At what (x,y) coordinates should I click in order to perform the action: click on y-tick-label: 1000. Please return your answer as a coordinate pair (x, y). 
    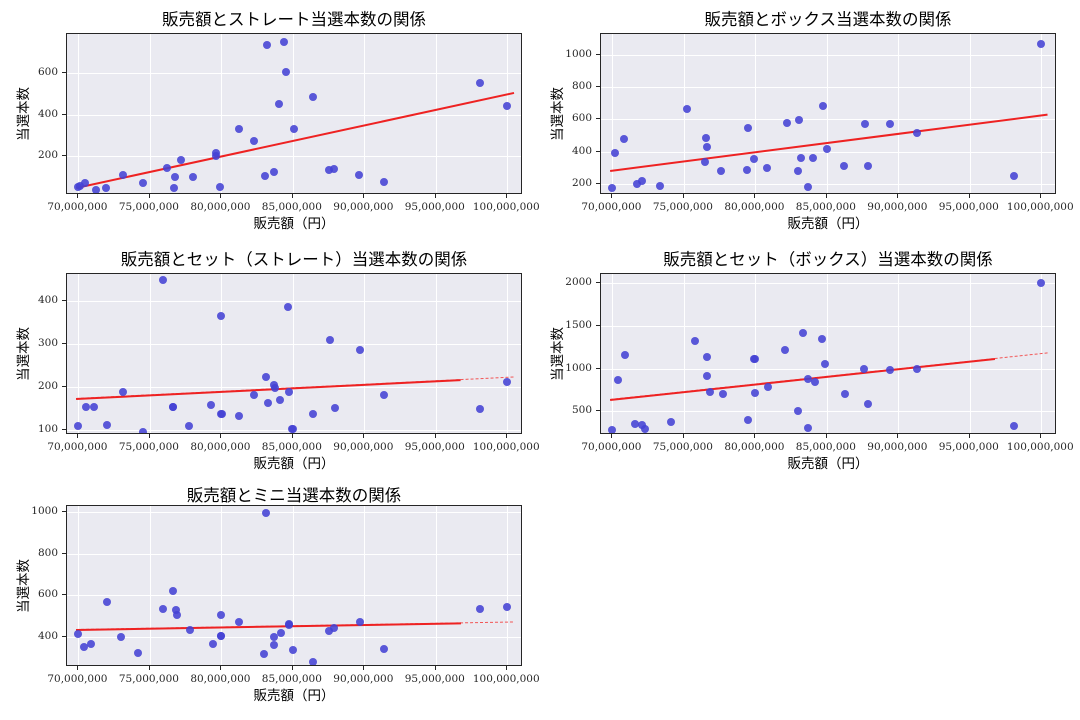
    Looking at the image, I should click on (578, 367).